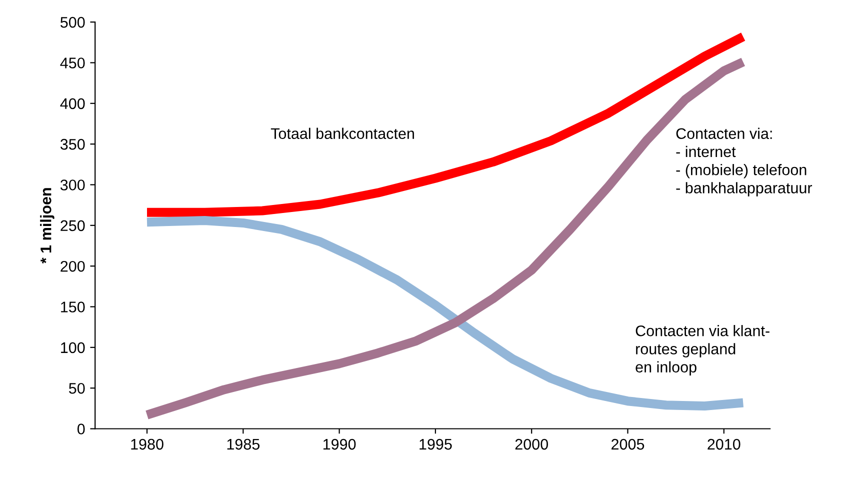  I want to click on y-tick-label: 350, so click(72, 144).